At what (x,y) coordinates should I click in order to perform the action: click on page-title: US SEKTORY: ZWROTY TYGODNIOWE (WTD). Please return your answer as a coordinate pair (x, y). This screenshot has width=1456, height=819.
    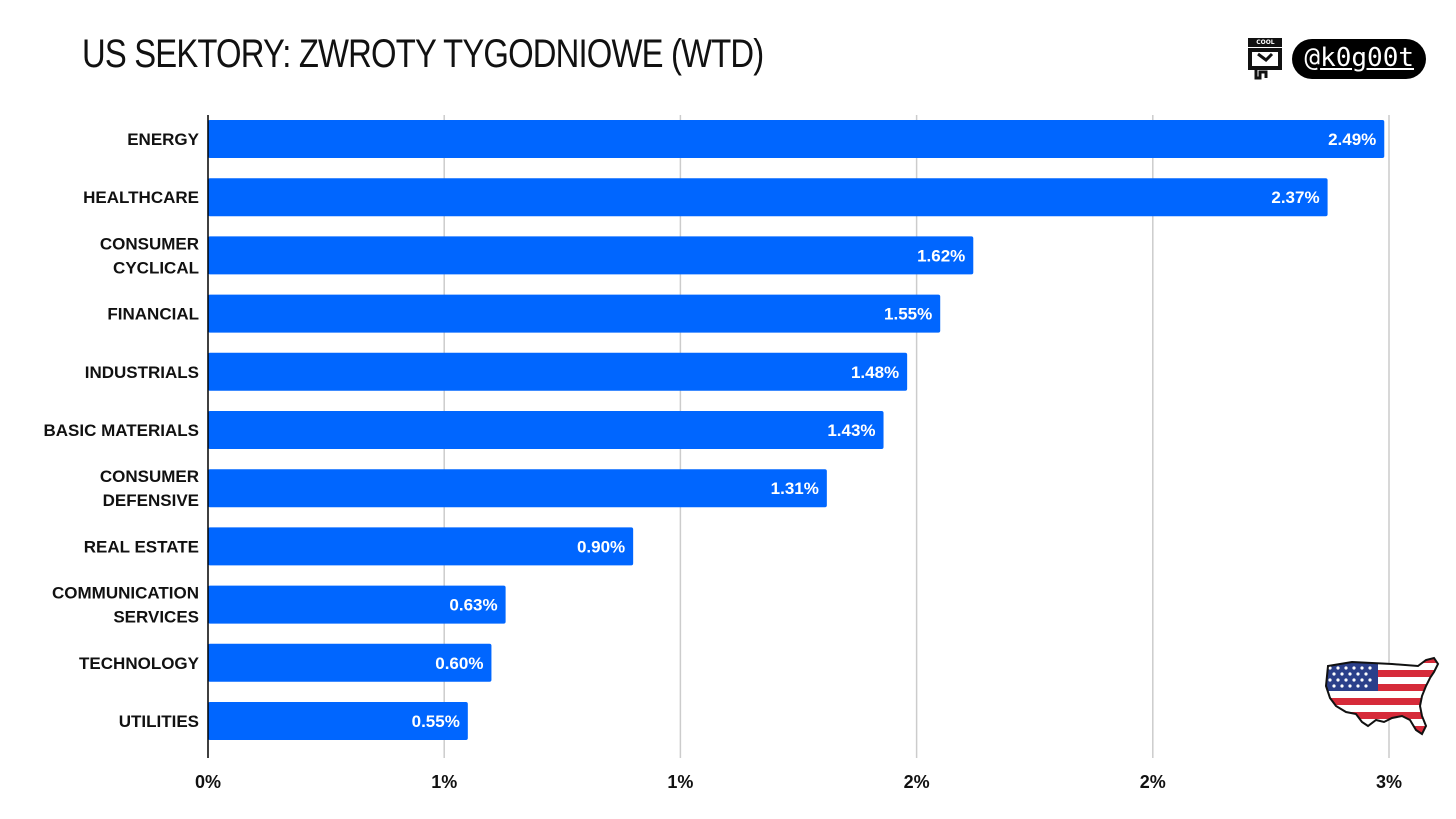
    Looking at the image, I should click on (423, 54).